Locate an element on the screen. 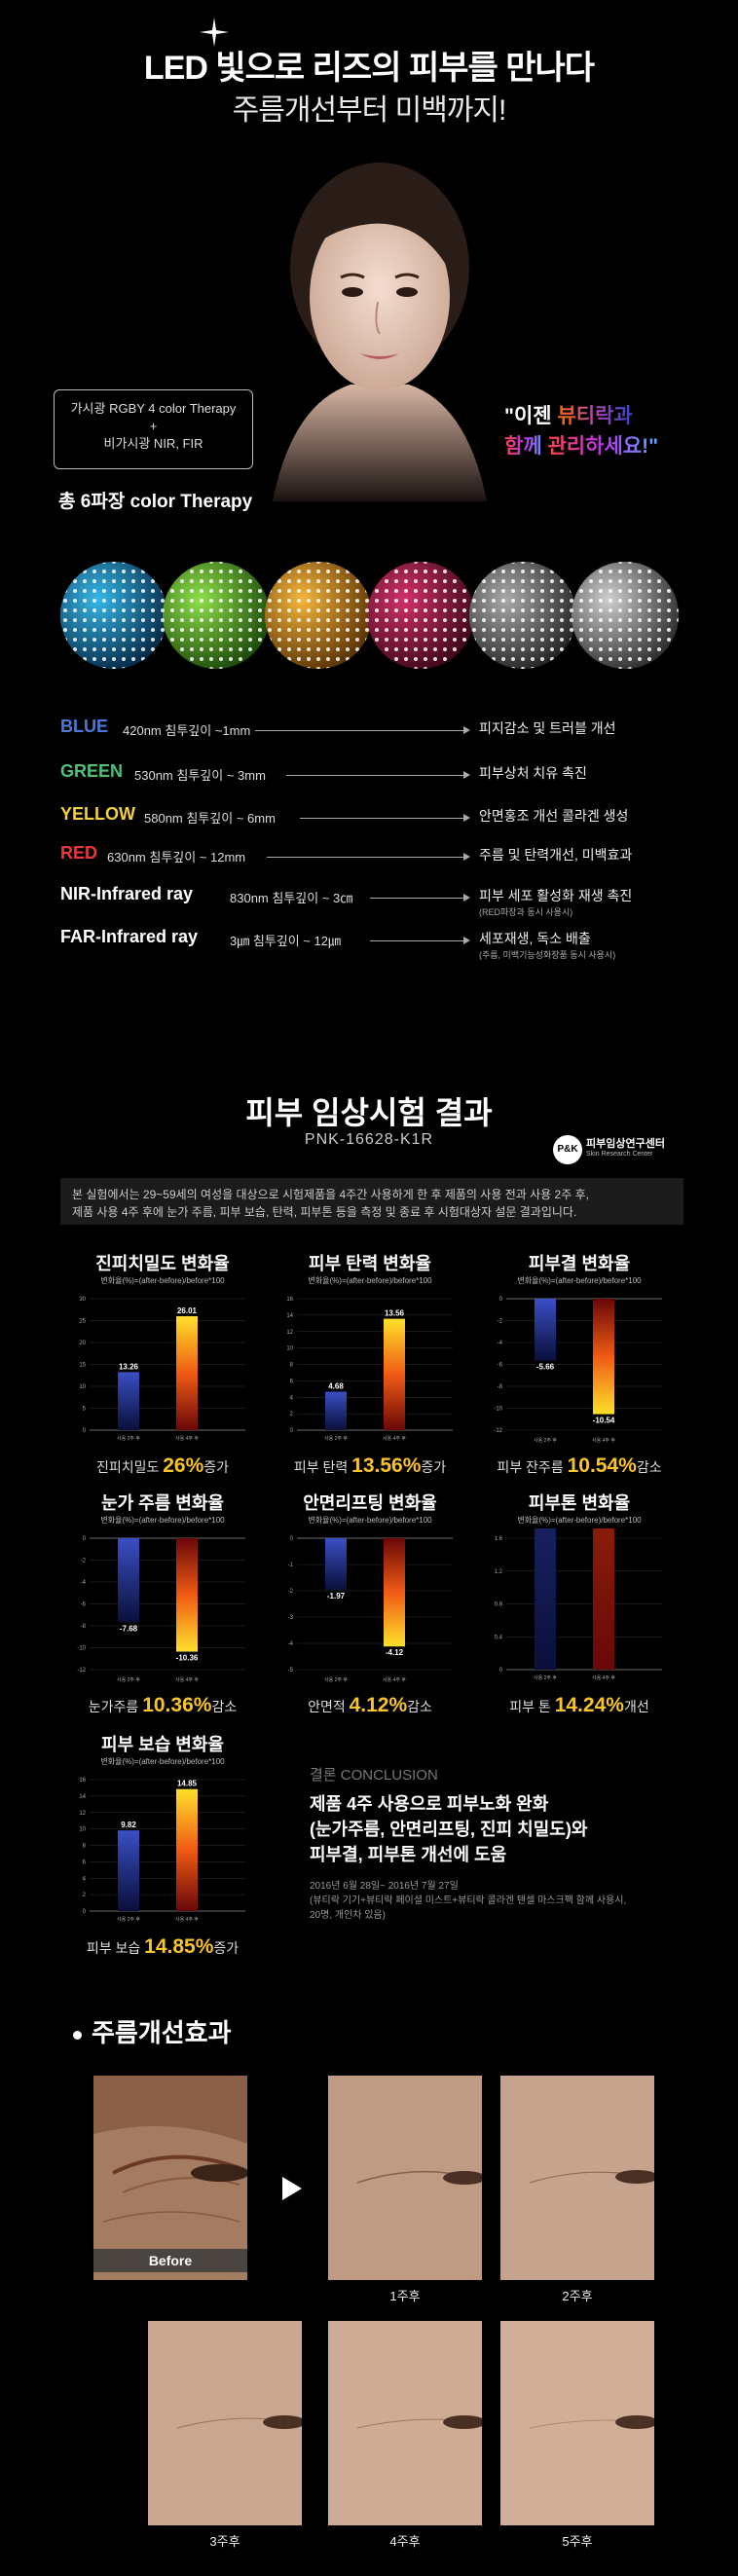 The width and height of the screenshot is (738, 2576). tick-label: 1.2 is located at coordinates (499, 1572).